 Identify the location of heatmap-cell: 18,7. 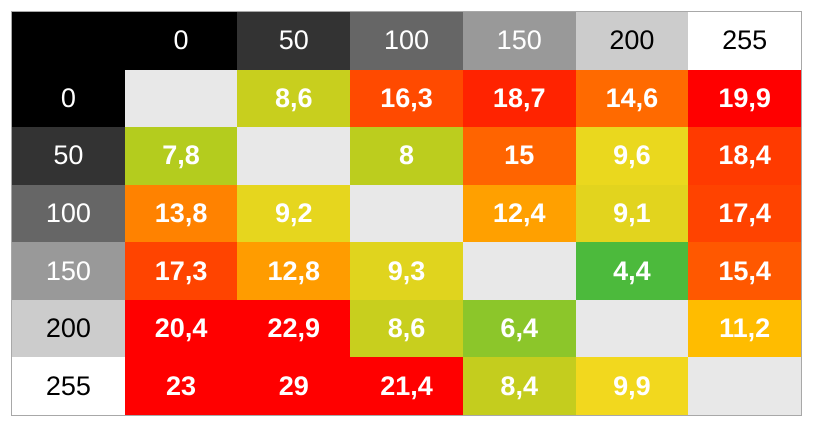
(519, 98).